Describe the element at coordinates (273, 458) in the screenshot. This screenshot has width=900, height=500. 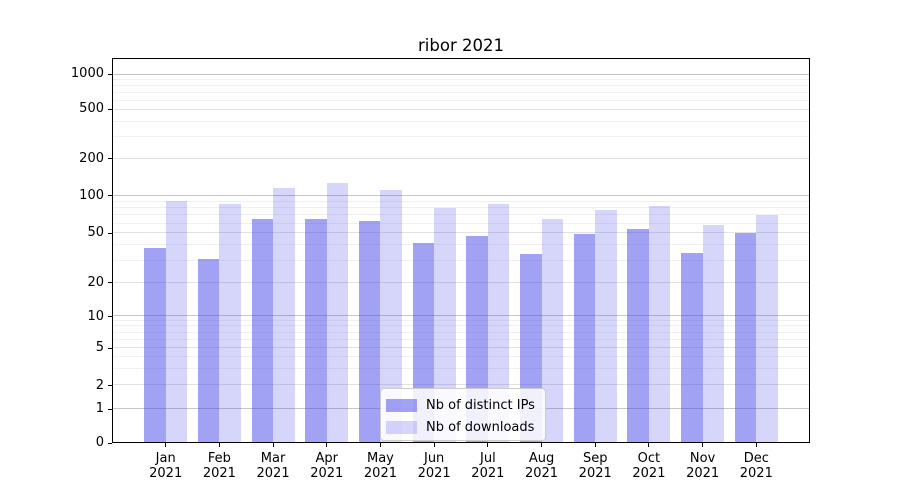
I see `x-tick-label-month: Mar` at that location.